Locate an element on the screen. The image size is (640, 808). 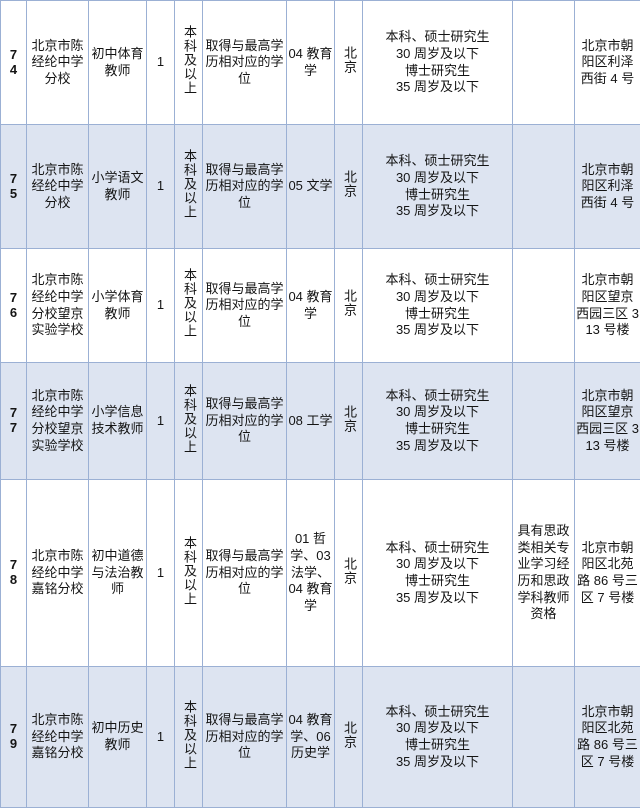
cell-index: 7 9 is located at coordinates (14, 737).